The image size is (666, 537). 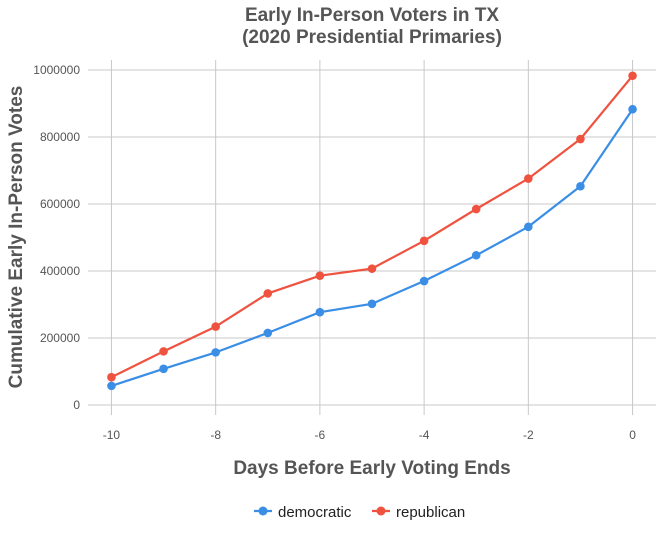 What do you see at coordinates (16, 237) in the screenshot?
I see `y-axis-title: Cumulative Early In-Person Votes` at bounding box center [16, 237].